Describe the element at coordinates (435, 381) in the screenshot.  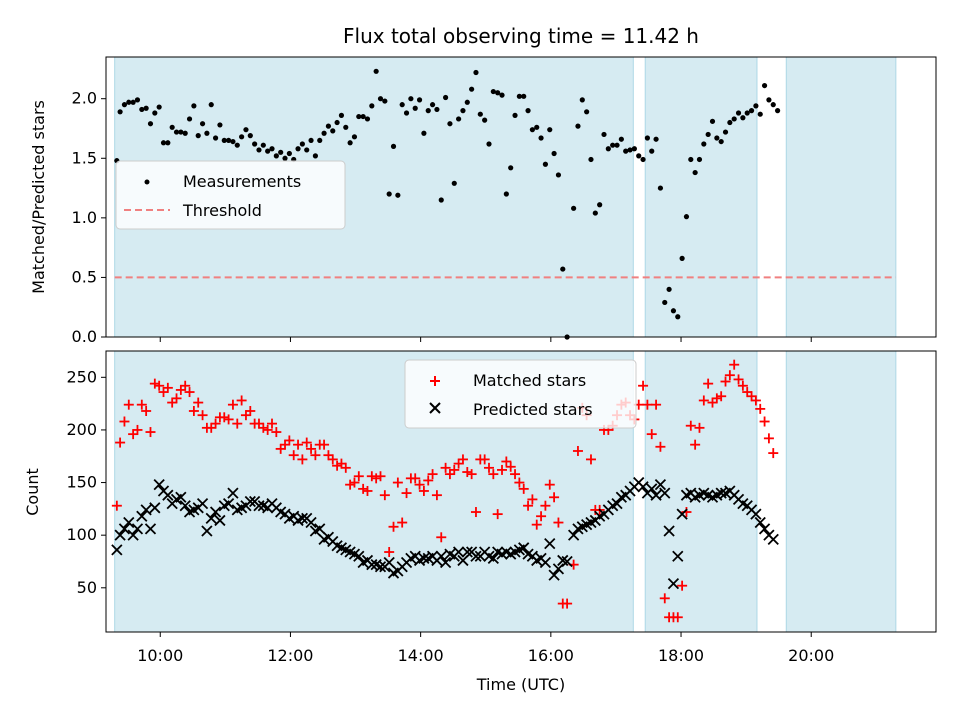
I see `legend-matched-marker` at that location.